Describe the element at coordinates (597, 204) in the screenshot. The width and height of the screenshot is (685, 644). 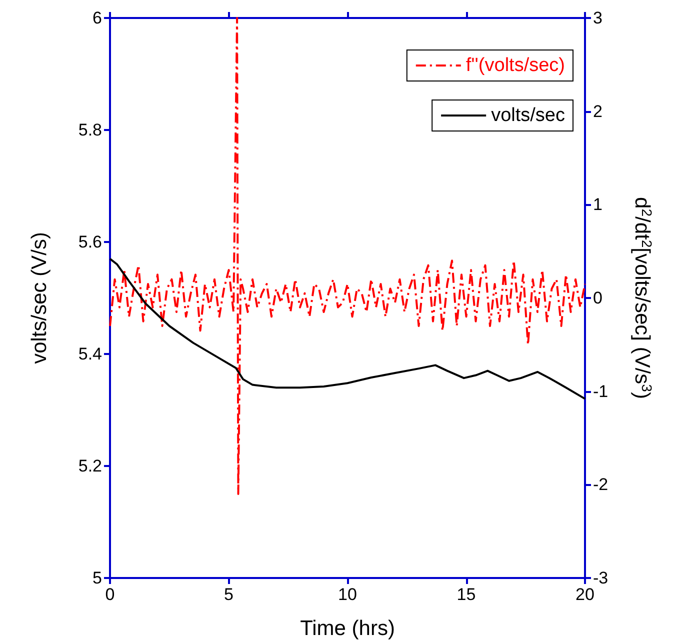
I see `y2-tick-label: 1` at that location.